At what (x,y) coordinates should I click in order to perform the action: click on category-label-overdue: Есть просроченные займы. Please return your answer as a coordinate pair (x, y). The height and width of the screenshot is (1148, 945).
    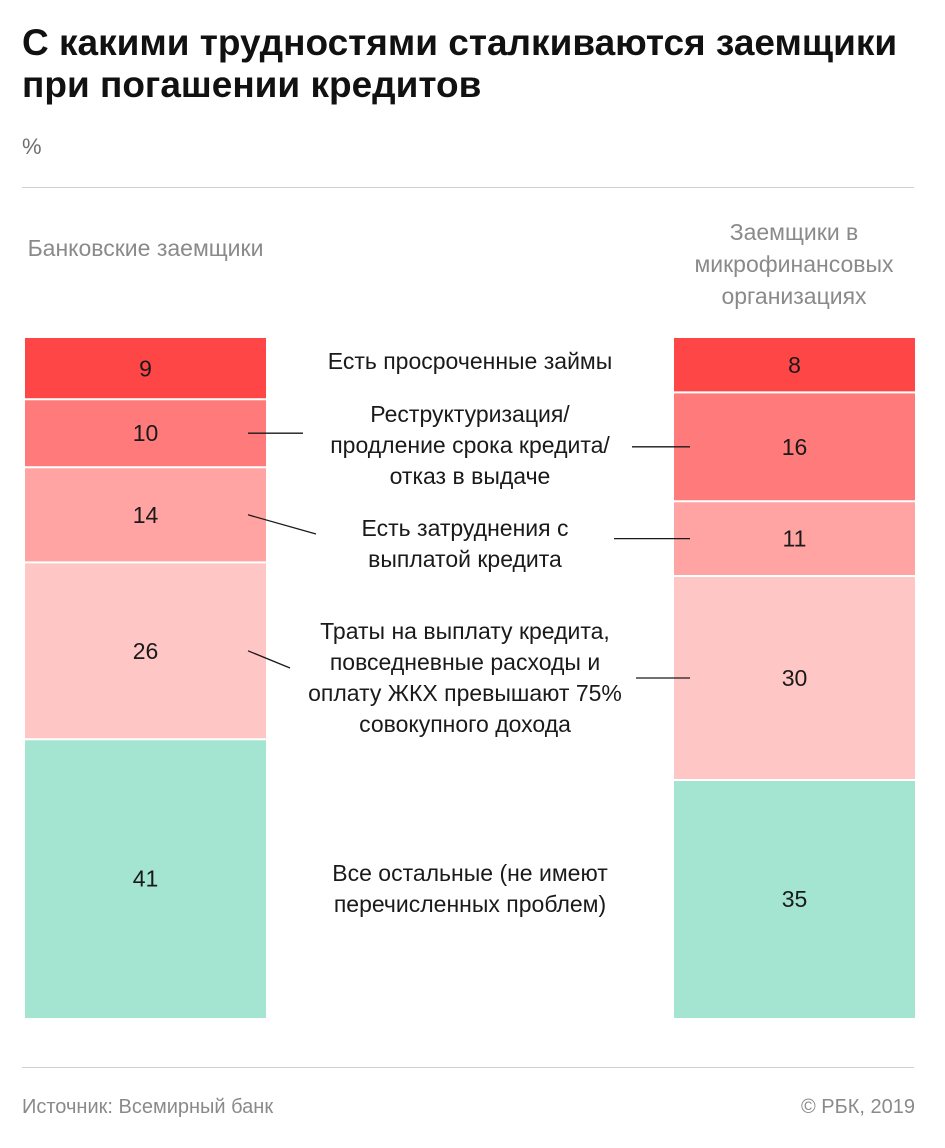
    Looking at the image, I should click on (470, 361).